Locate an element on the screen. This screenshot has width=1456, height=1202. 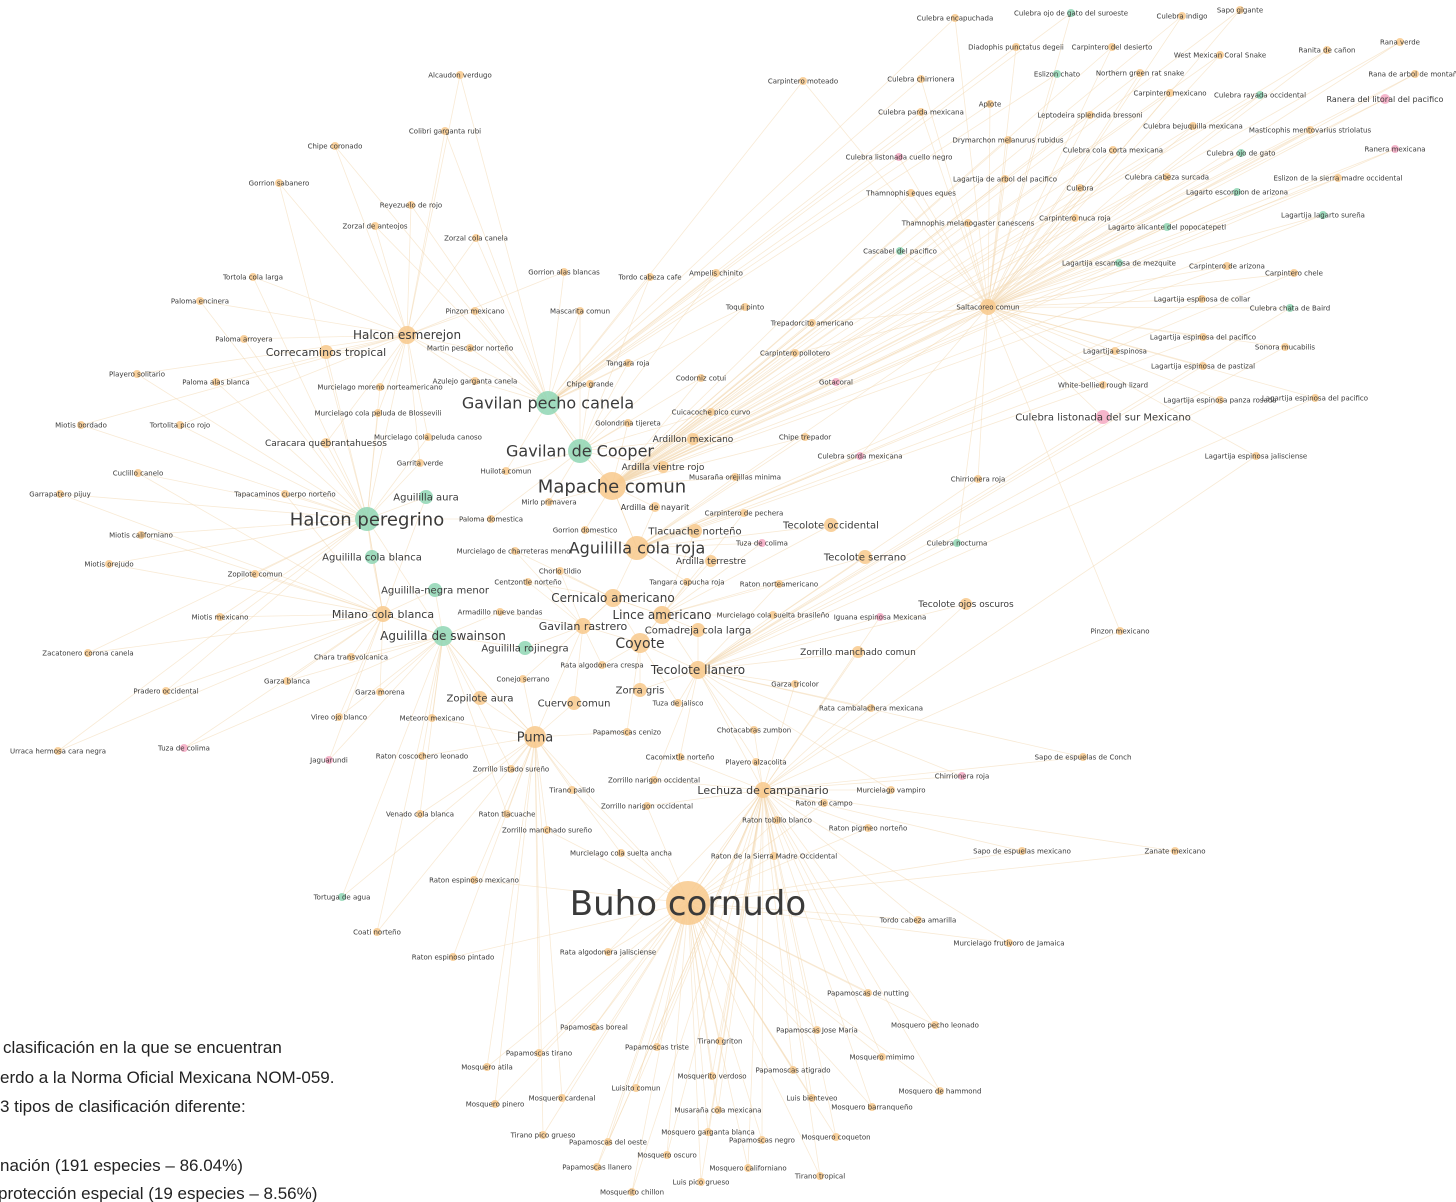
node-label: Zorrillo narigon occidental is located at coordinates (647, 806).